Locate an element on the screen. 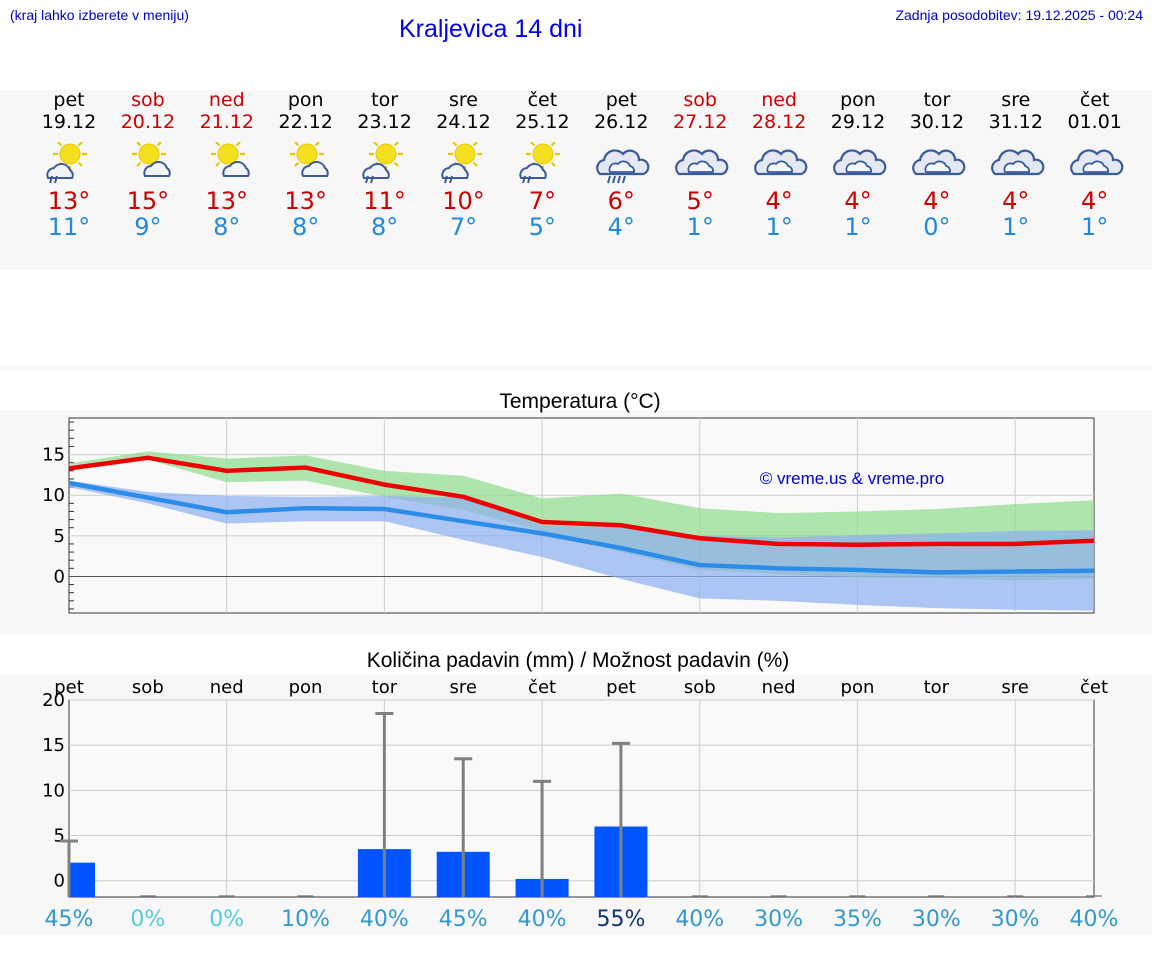  min-temperature: 0° is located at coordinates (937, 227).